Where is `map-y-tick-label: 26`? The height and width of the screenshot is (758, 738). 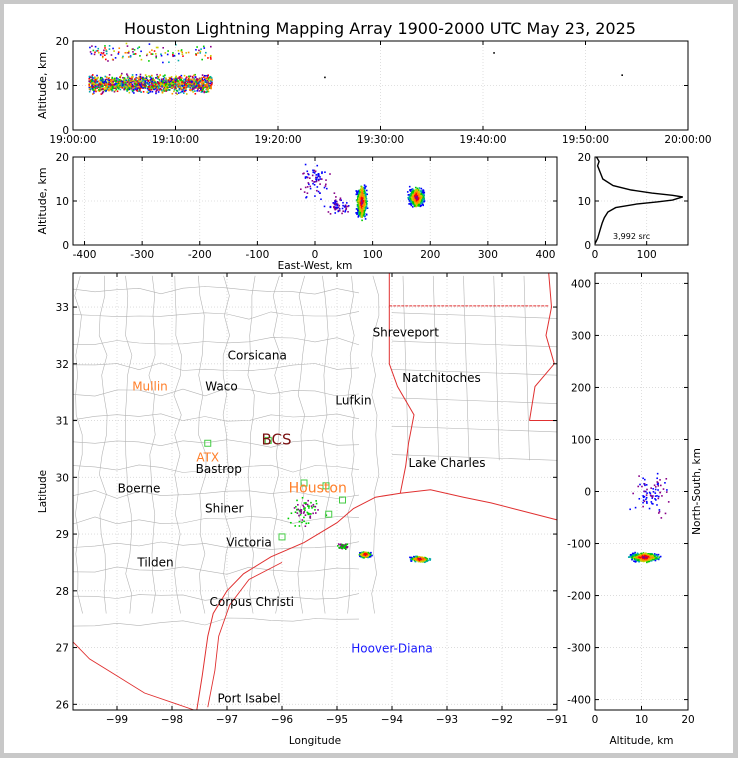 map-y-tick-label: 26 is located at coordinates (63, 705).